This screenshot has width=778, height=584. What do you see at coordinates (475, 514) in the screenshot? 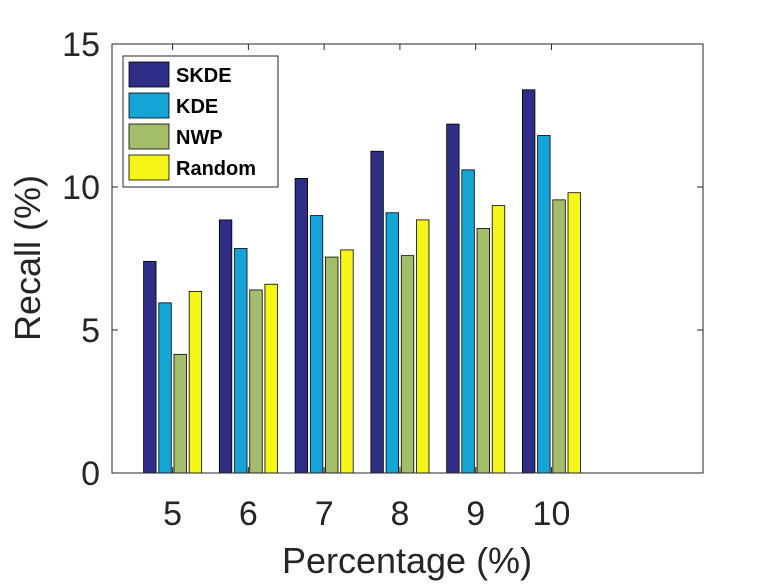
I see `x-tick-label-9: 9` at bounding box center [475, 514].